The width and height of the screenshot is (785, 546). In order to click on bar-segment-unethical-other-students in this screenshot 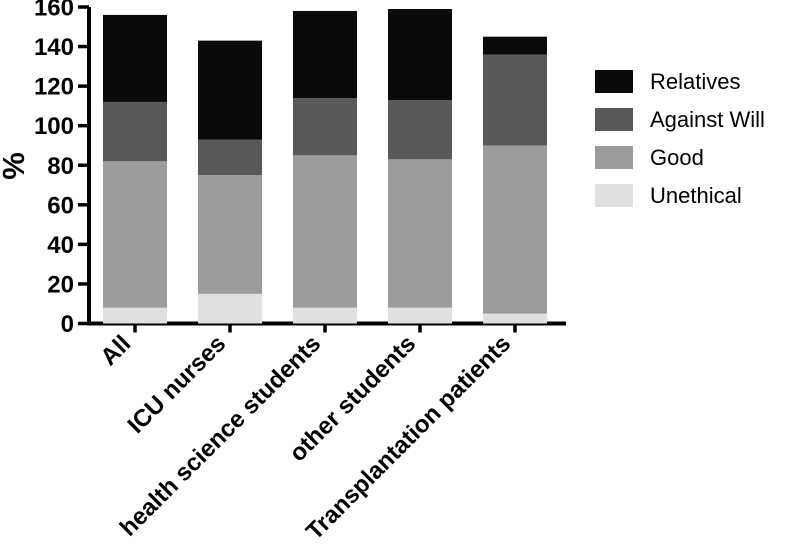, I will do `click(420, 315)`.